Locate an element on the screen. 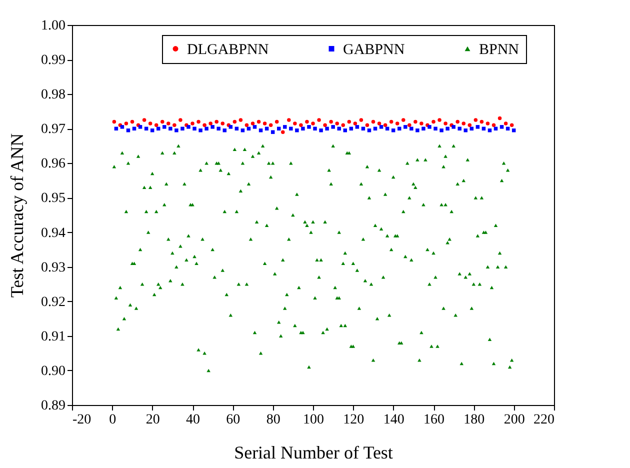  x-tick-label: -20 is located at coordinates (82, 420).